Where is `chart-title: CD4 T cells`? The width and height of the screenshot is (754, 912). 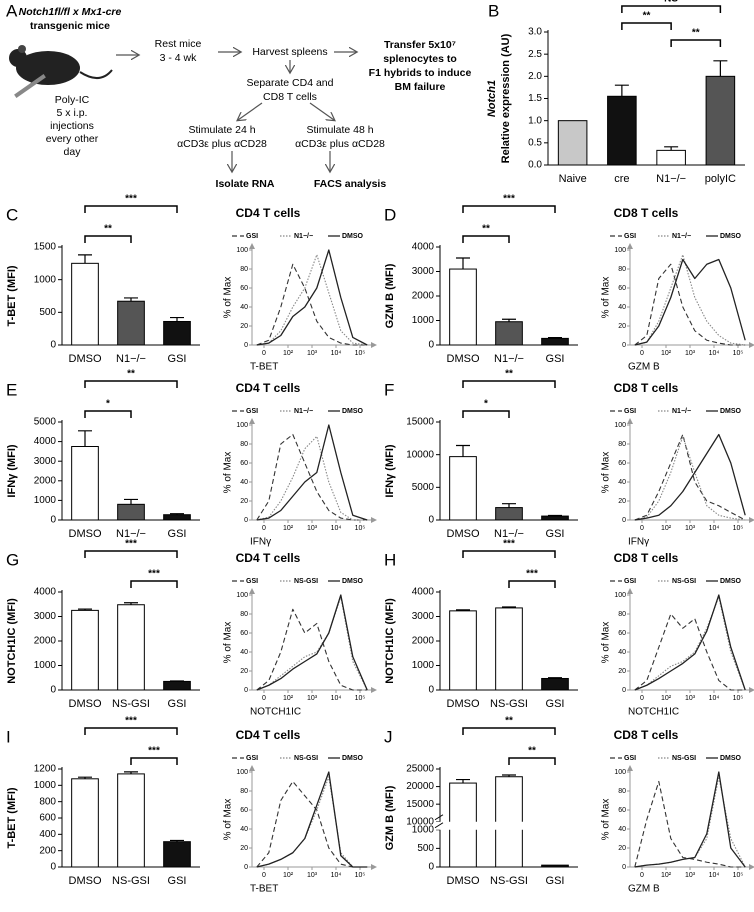
chart-title: CD4 T cells is located at coordinates (268, 213).